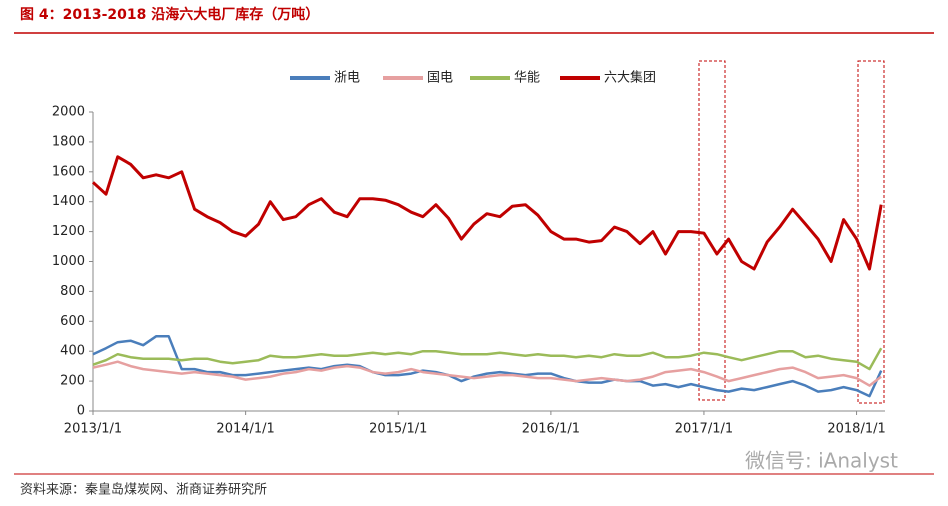 This screenshot has width=948, height=506. Describe the element at coordinates (551, 429) in the screenshot. I see `x-tick-label: 2016/1/1` at that location.